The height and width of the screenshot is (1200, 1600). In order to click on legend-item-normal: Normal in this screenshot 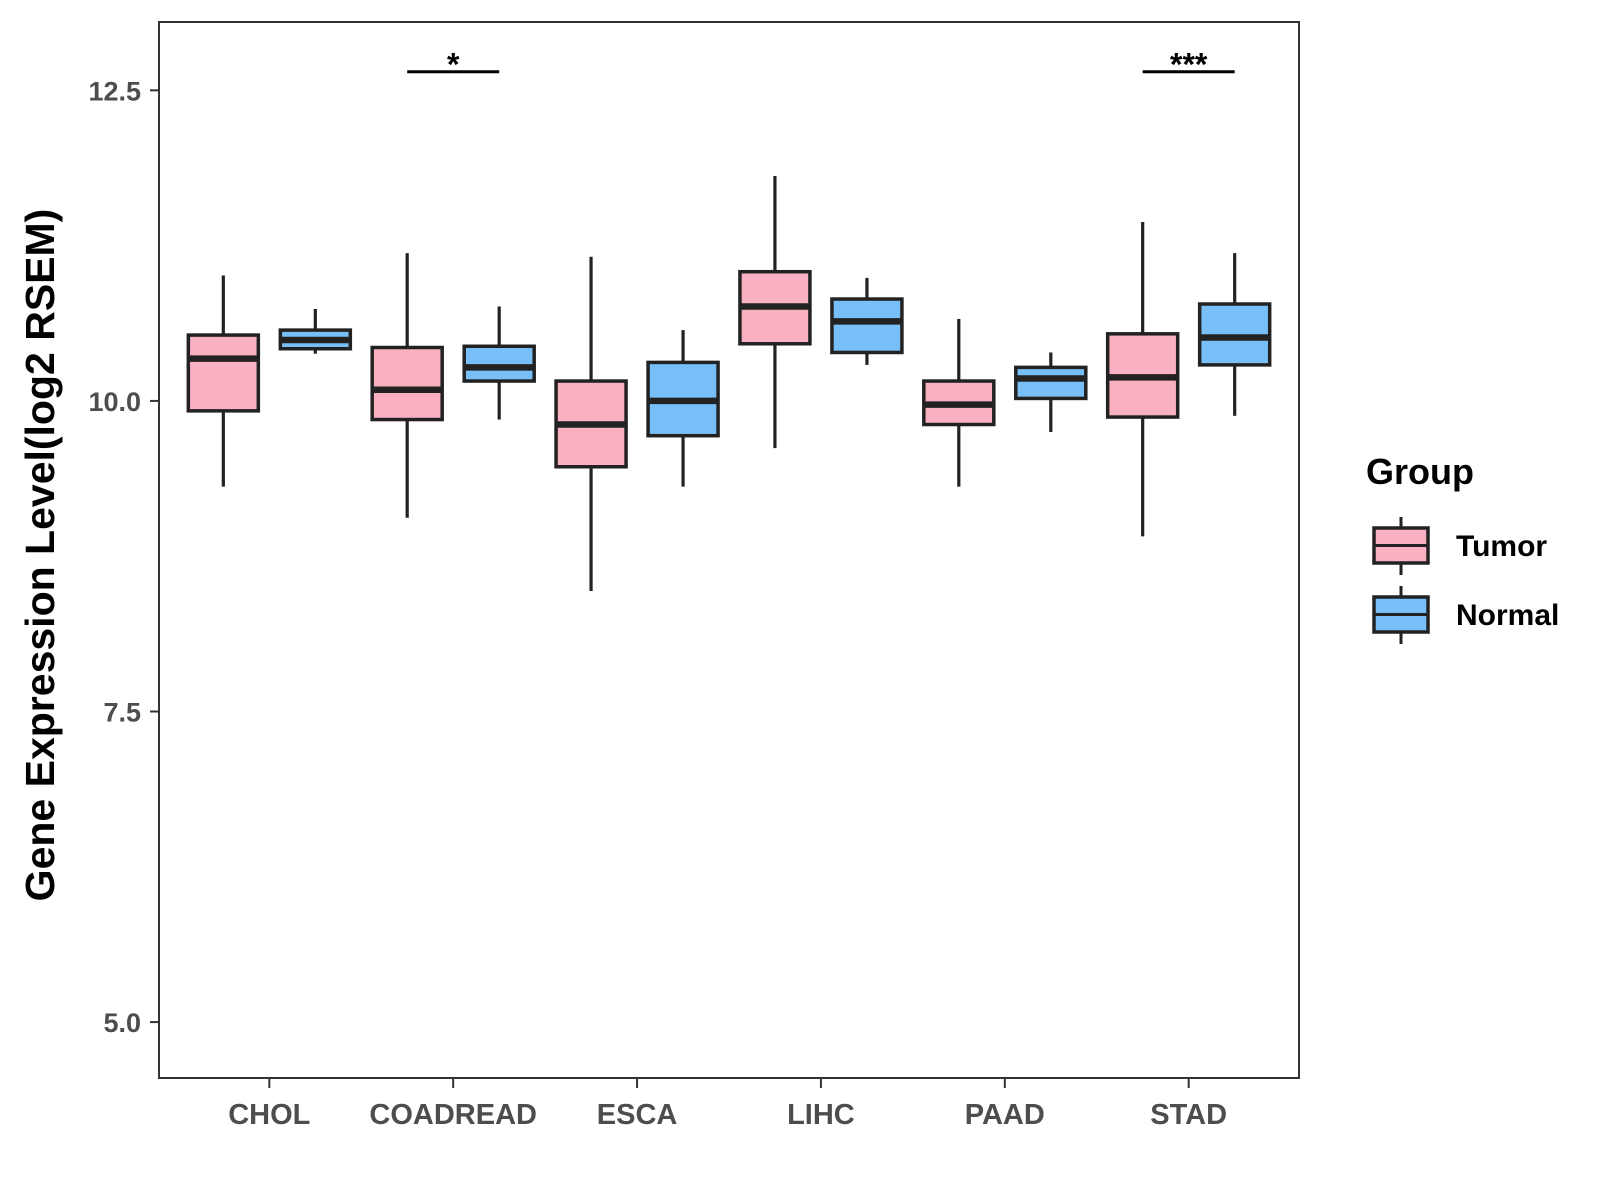, I will do `click(1465, 615)`.